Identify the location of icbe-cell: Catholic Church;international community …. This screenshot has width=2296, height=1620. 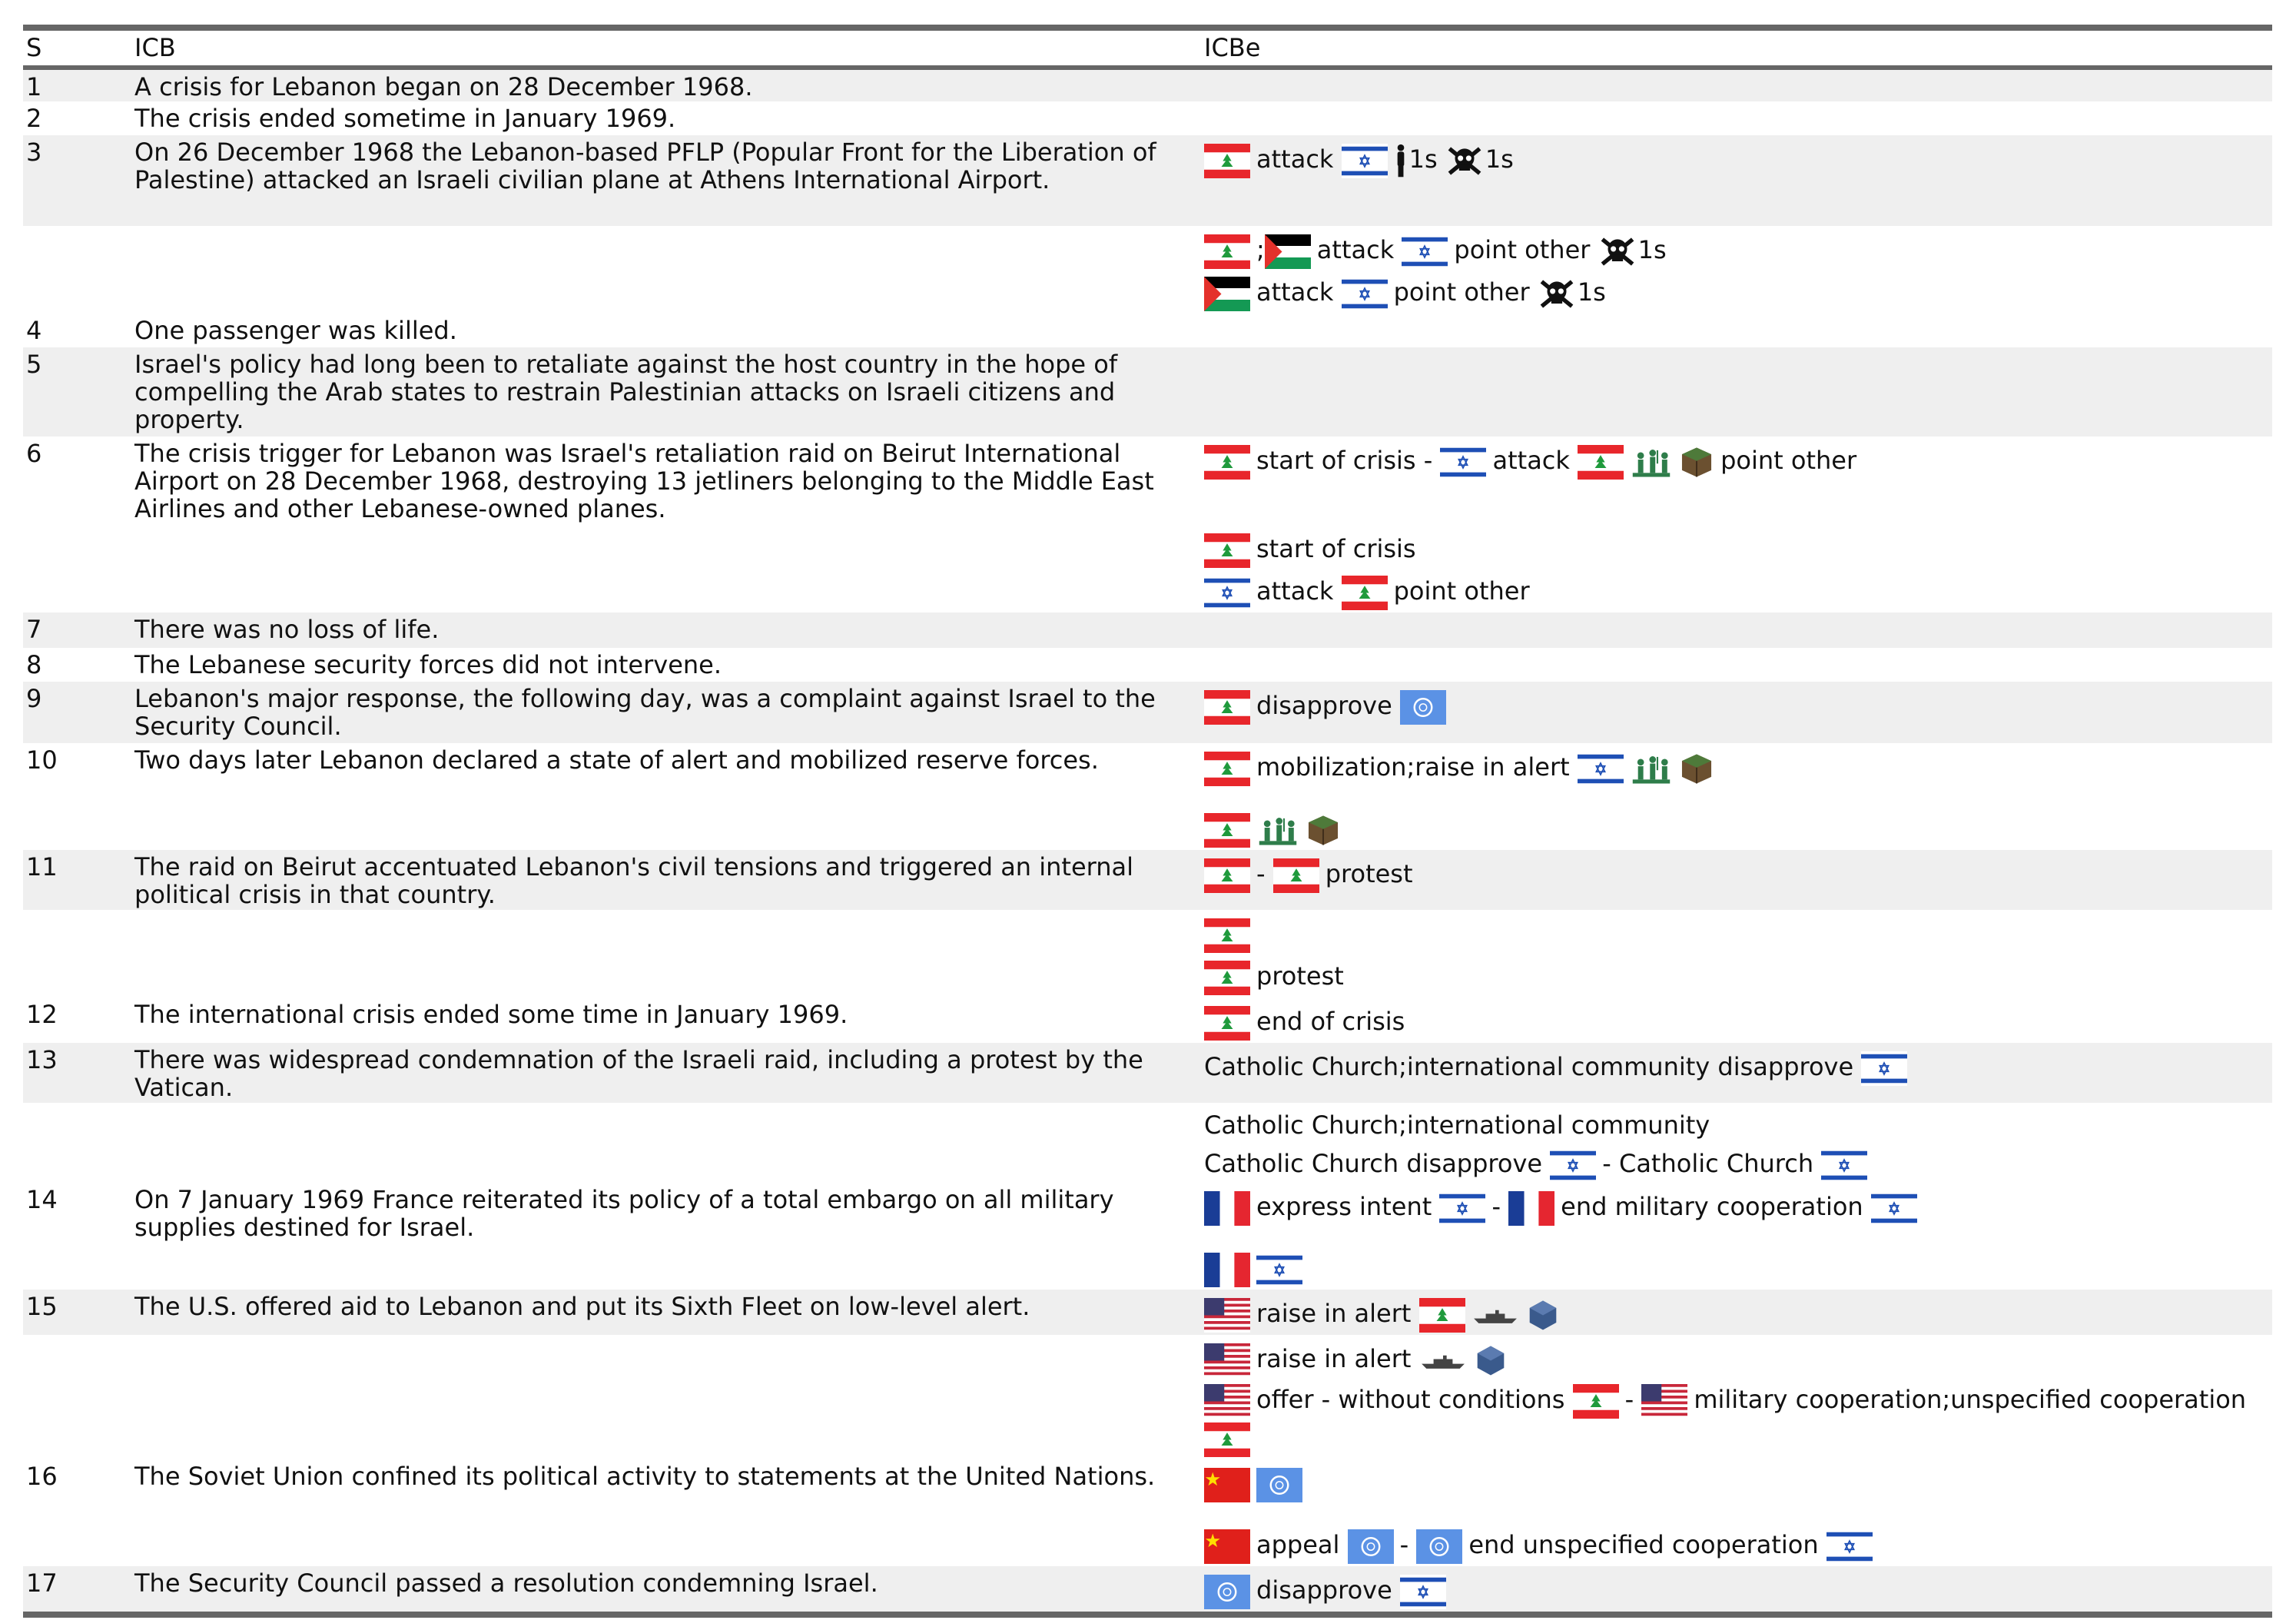
(1737, 1143).